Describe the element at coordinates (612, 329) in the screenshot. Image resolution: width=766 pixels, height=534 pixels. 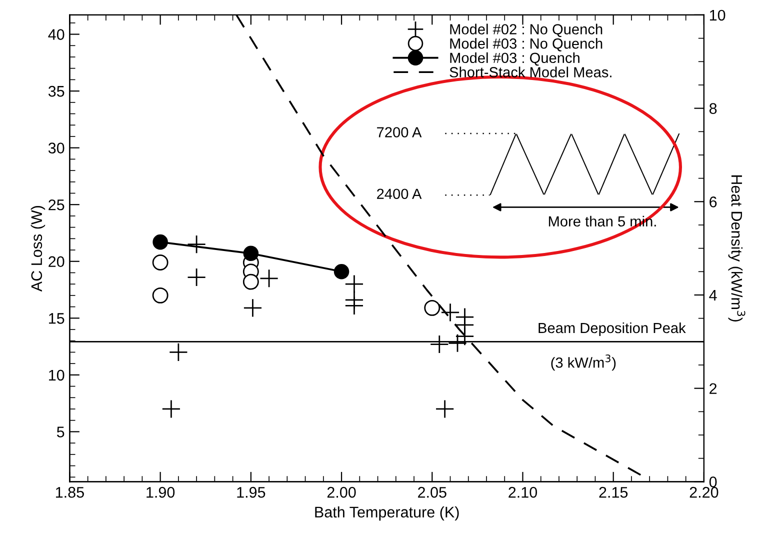
I see `ref-line-label: Beam Deposition Peak` at that location.